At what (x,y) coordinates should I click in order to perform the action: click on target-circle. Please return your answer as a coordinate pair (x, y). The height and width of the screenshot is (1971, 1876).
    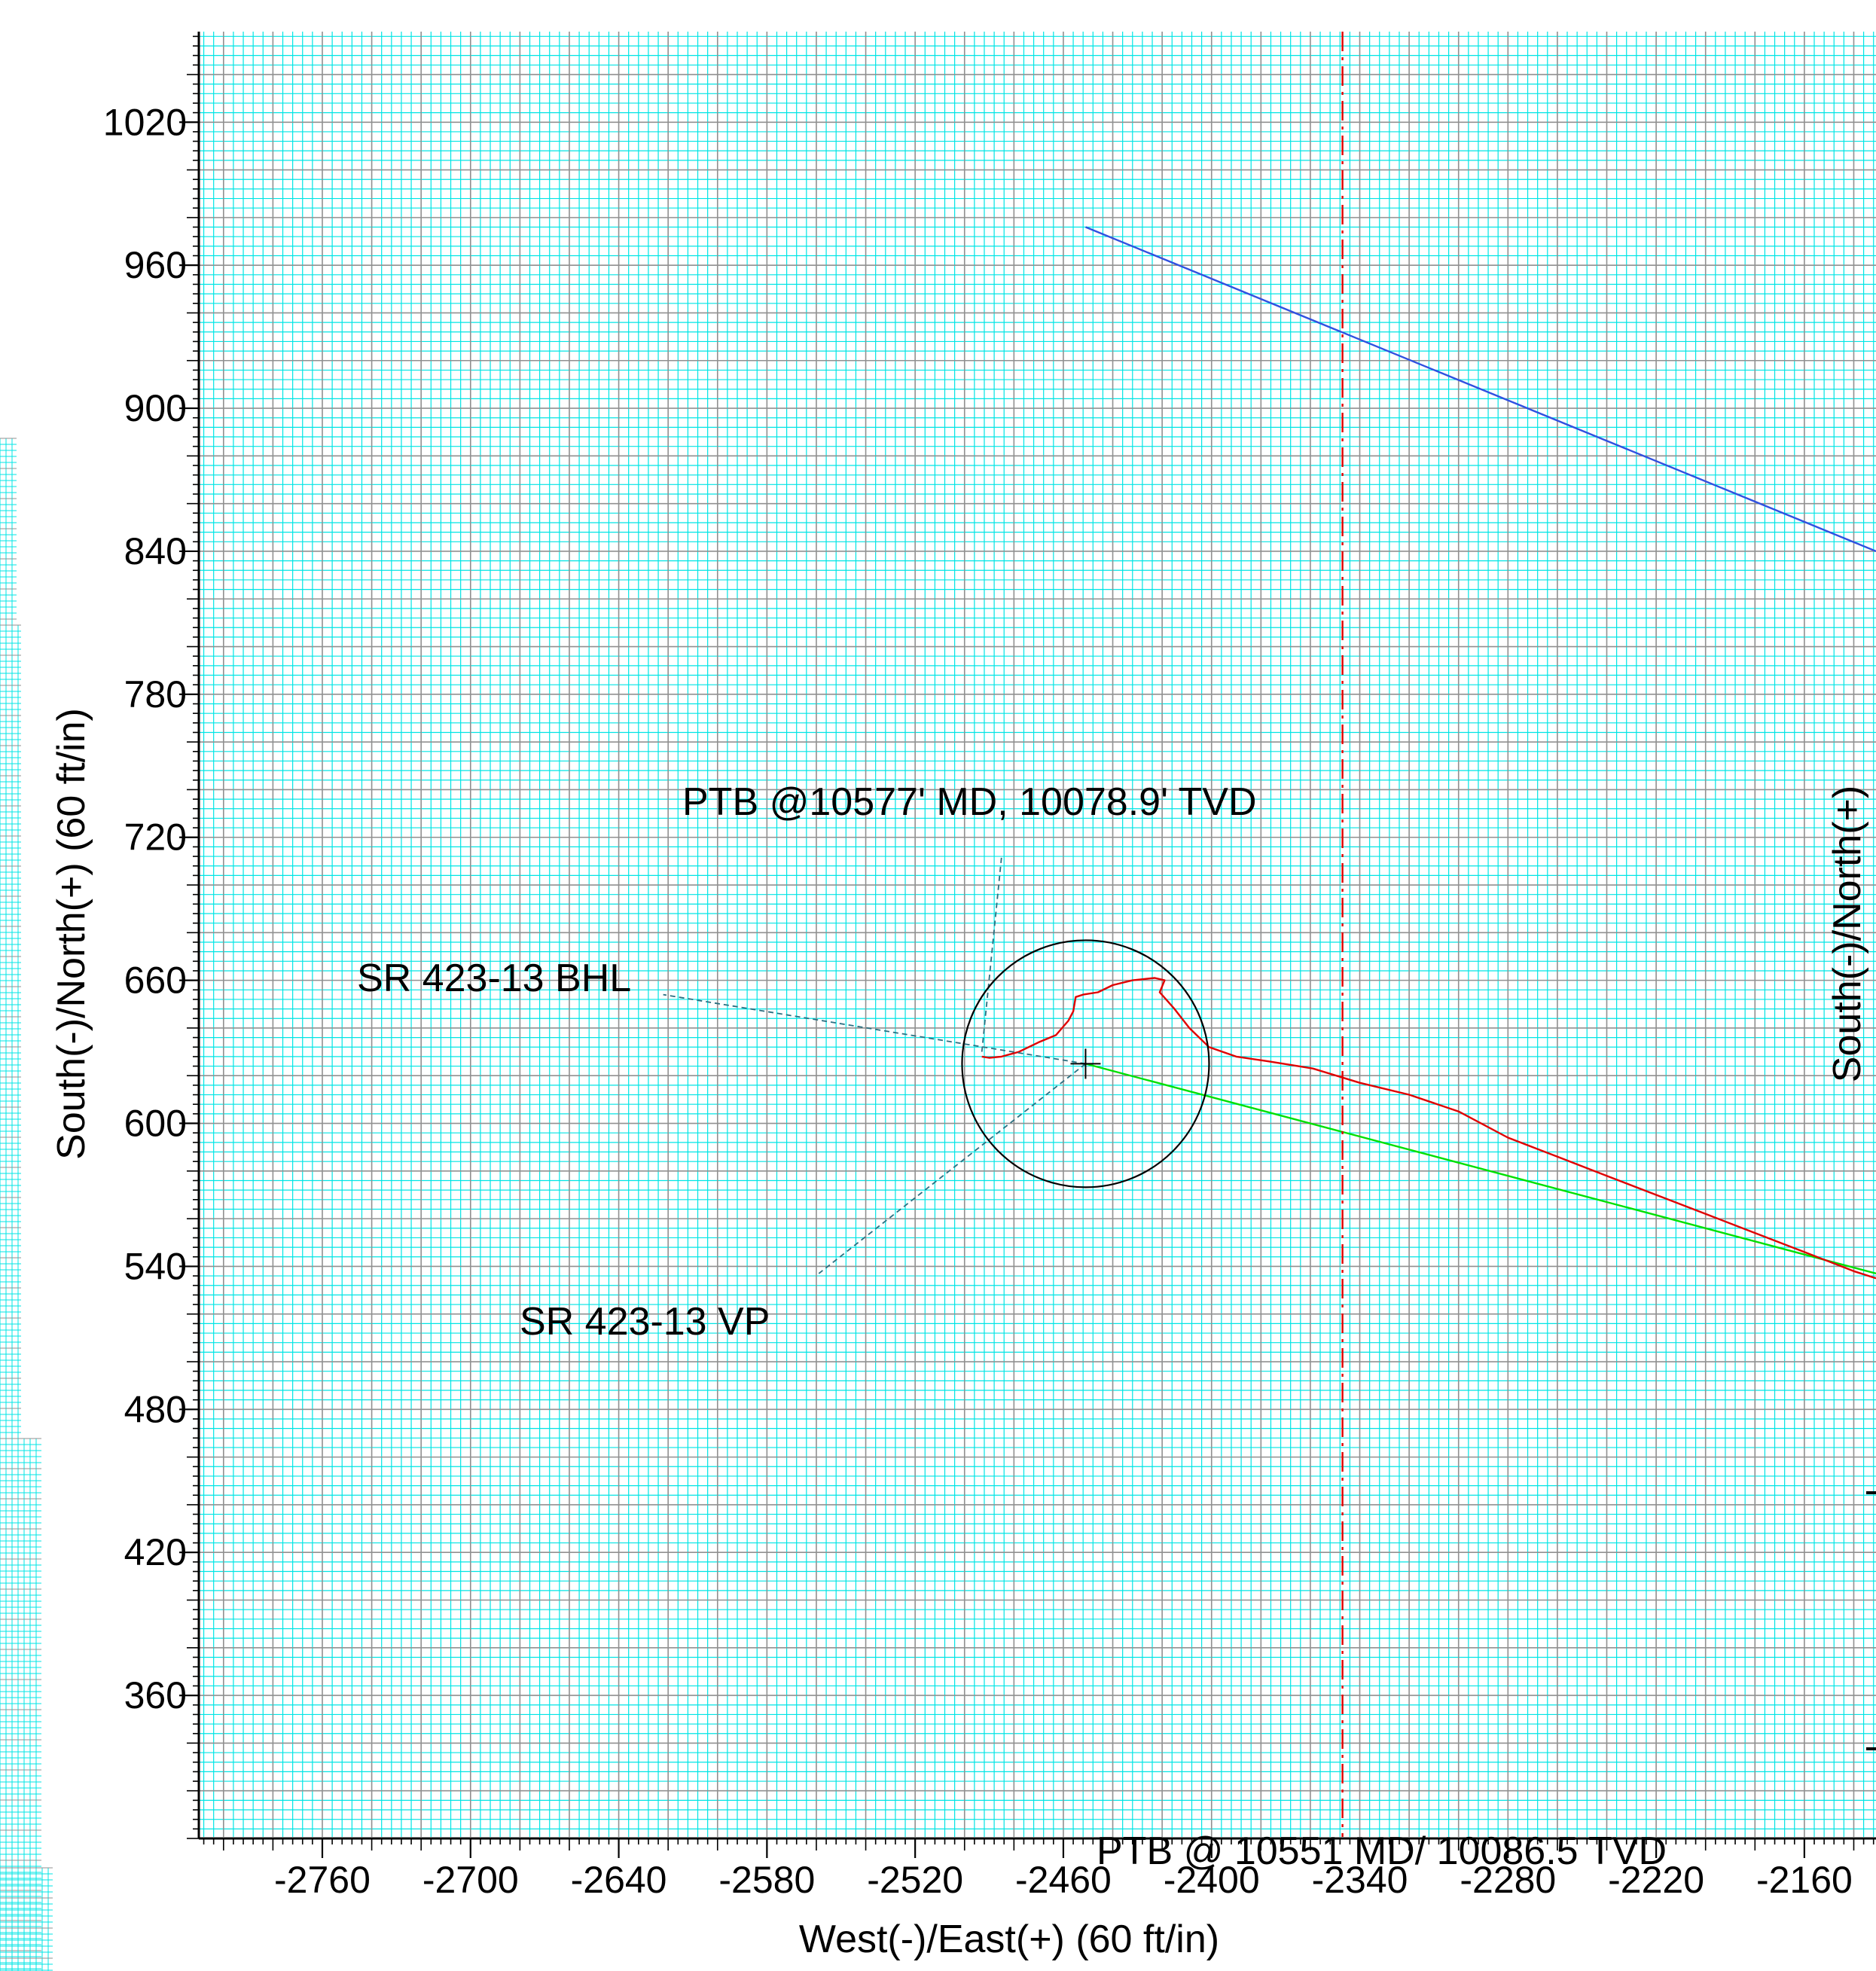
    Looking at the image, I should click on (1085, 1064).